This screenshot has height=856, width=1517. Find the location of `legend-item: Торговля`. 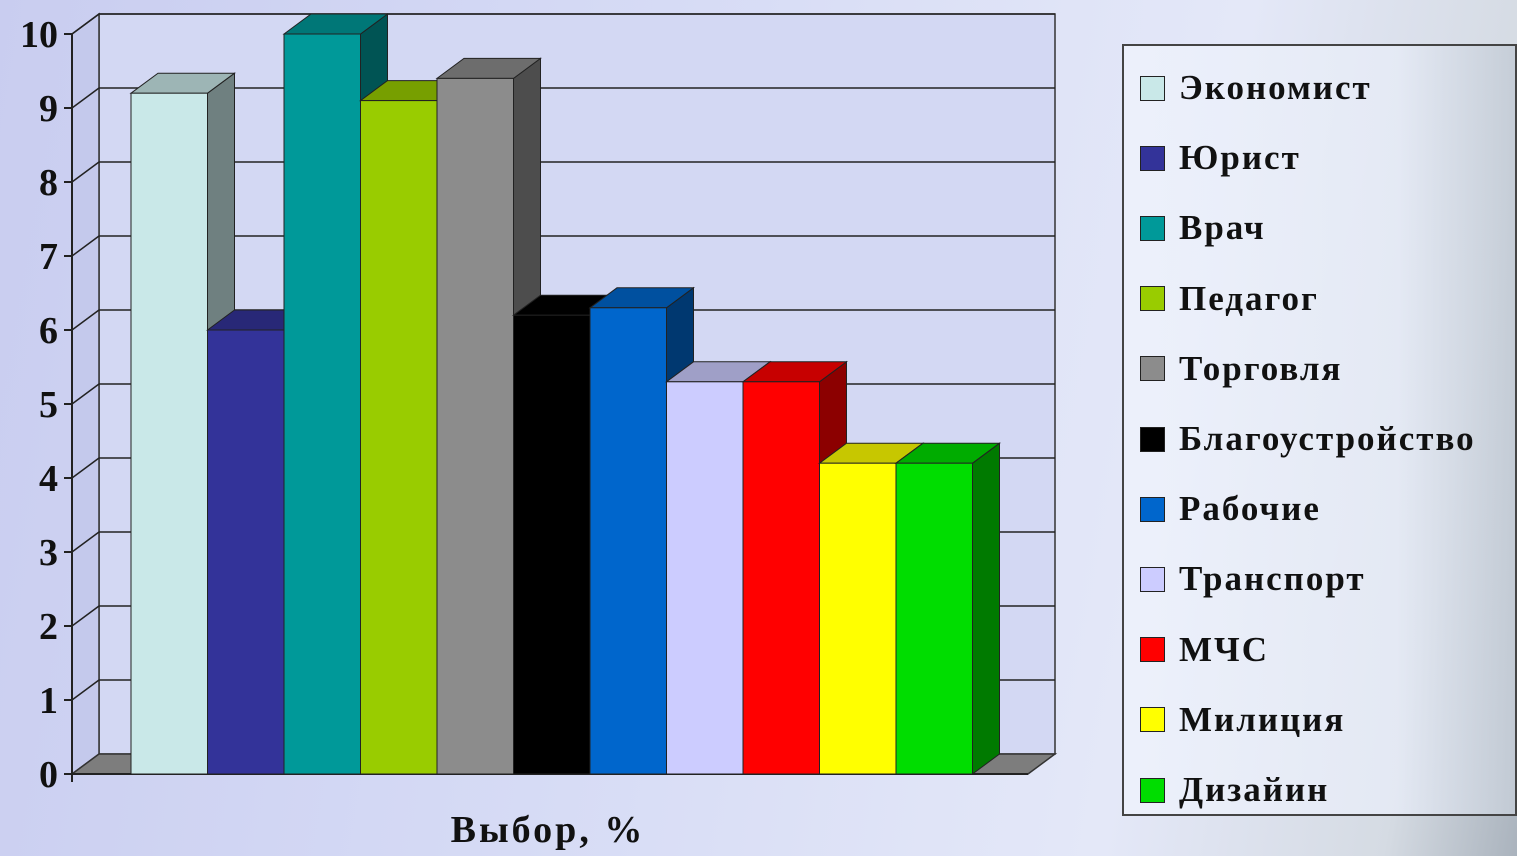

legend-item: Торговля is located at coordinates (1241, 369).